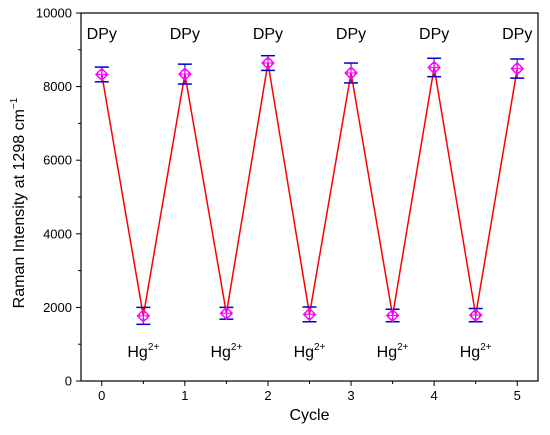 The height and width of the screenshot is (435, 550). What do you see at coordinates (57, 160) in the screenshot?
I see `y-tick-label: 6000` at bounding box center [57, 160].